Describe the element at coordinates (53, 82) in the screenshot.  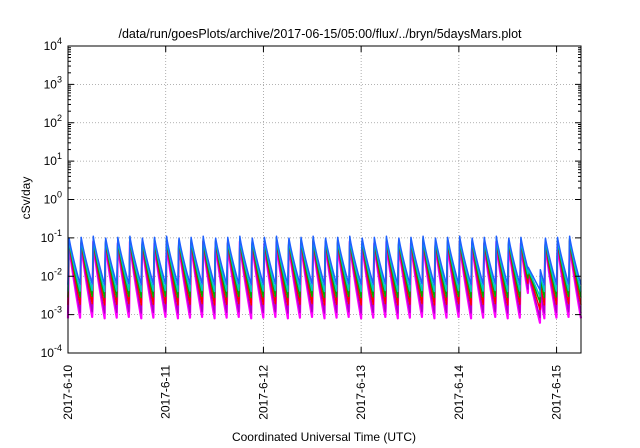
I see `y-tick-label: 10³` at that location.